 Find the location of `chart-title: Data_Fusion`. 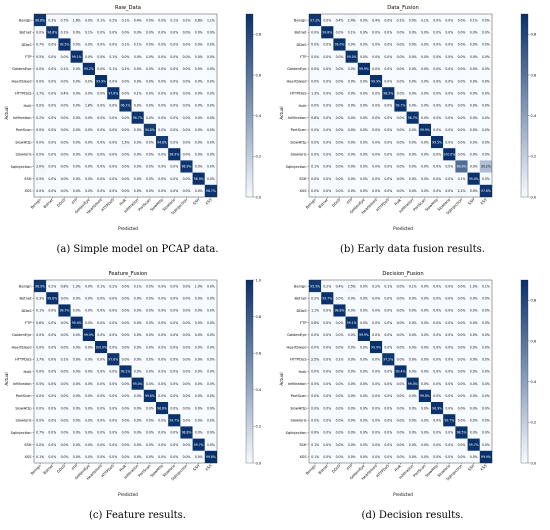

chart-title: Data_Fusion is located at coordinates (403, 8).